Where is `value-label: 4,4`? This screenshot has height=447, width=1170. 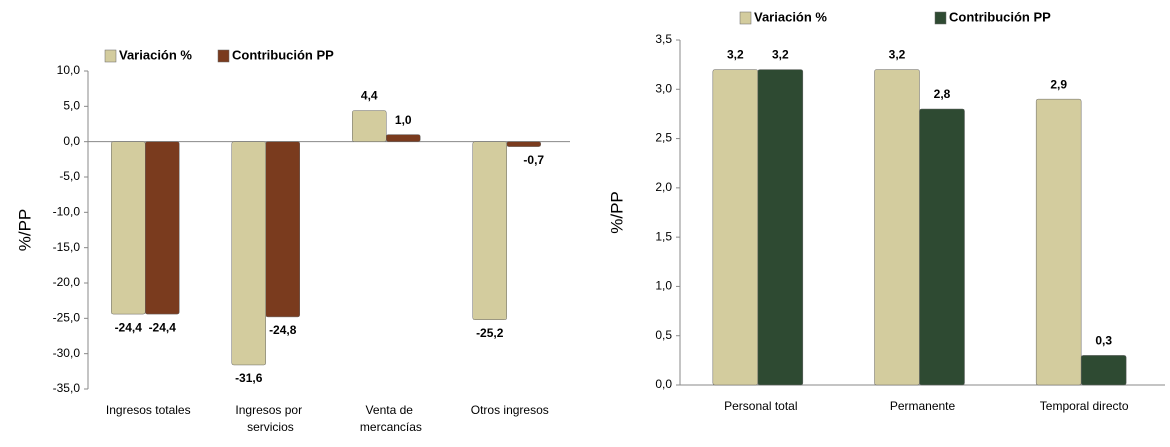
value-label: 4,4 is located at coordinates (369, 96).